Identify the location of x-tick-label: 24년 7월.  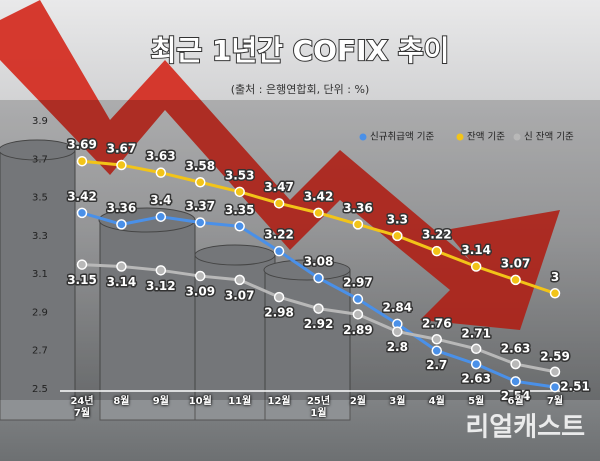
(82, 407).